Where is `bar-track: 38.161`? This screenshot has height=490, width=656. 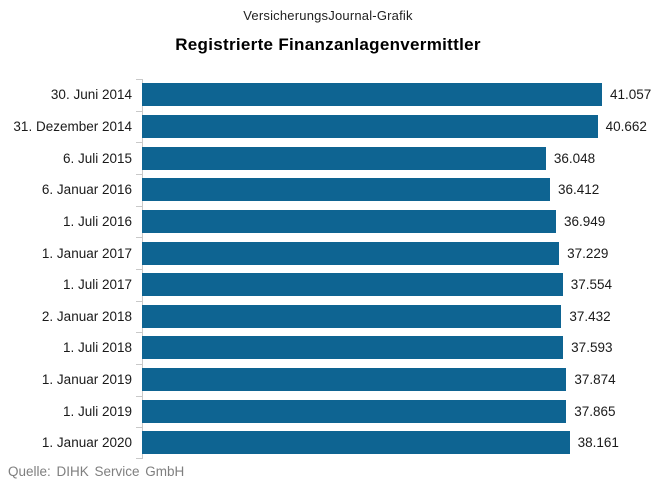 bar-track: 38.161 is located at coordinates (380, 443).